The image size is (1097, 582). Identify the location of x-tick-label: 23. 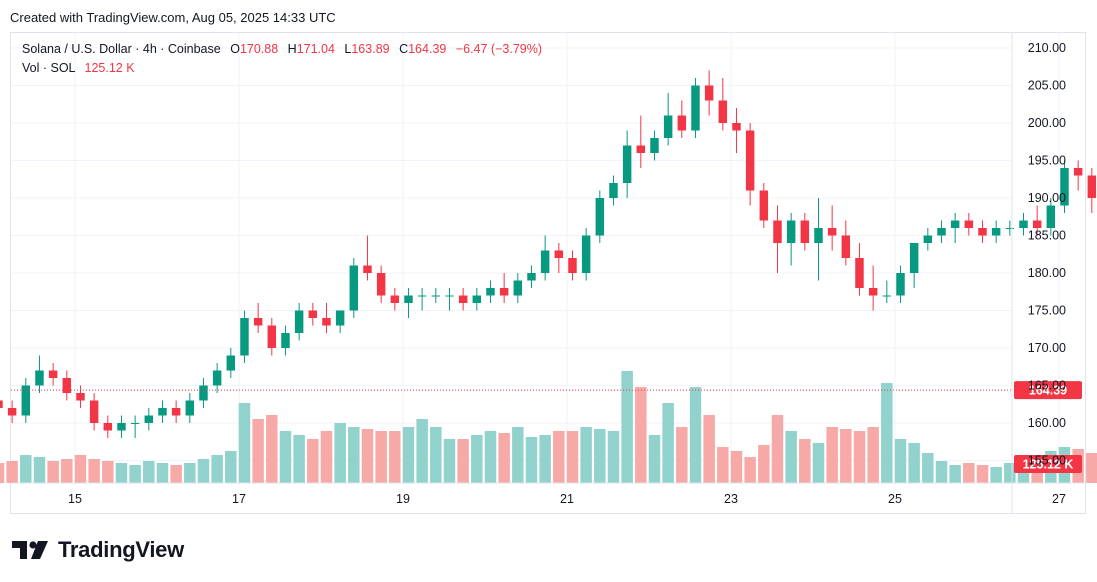
(731, 499).